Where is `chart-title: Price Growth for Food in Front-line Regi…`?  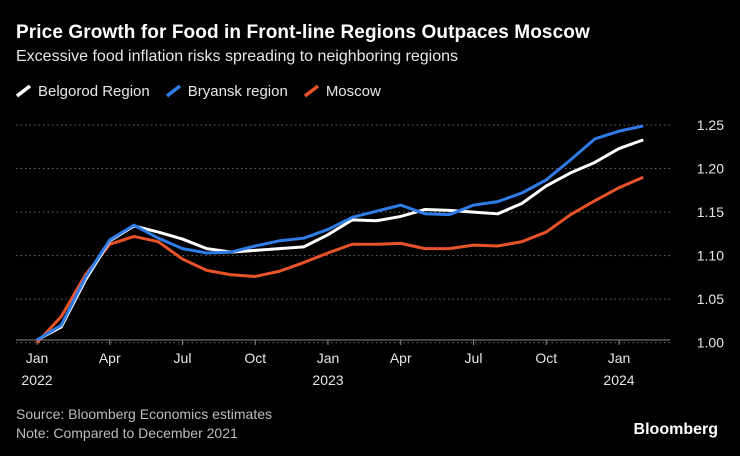
chart-title: Price Growth for Food in Front-line Regi… is located at coordinates (303, 32).